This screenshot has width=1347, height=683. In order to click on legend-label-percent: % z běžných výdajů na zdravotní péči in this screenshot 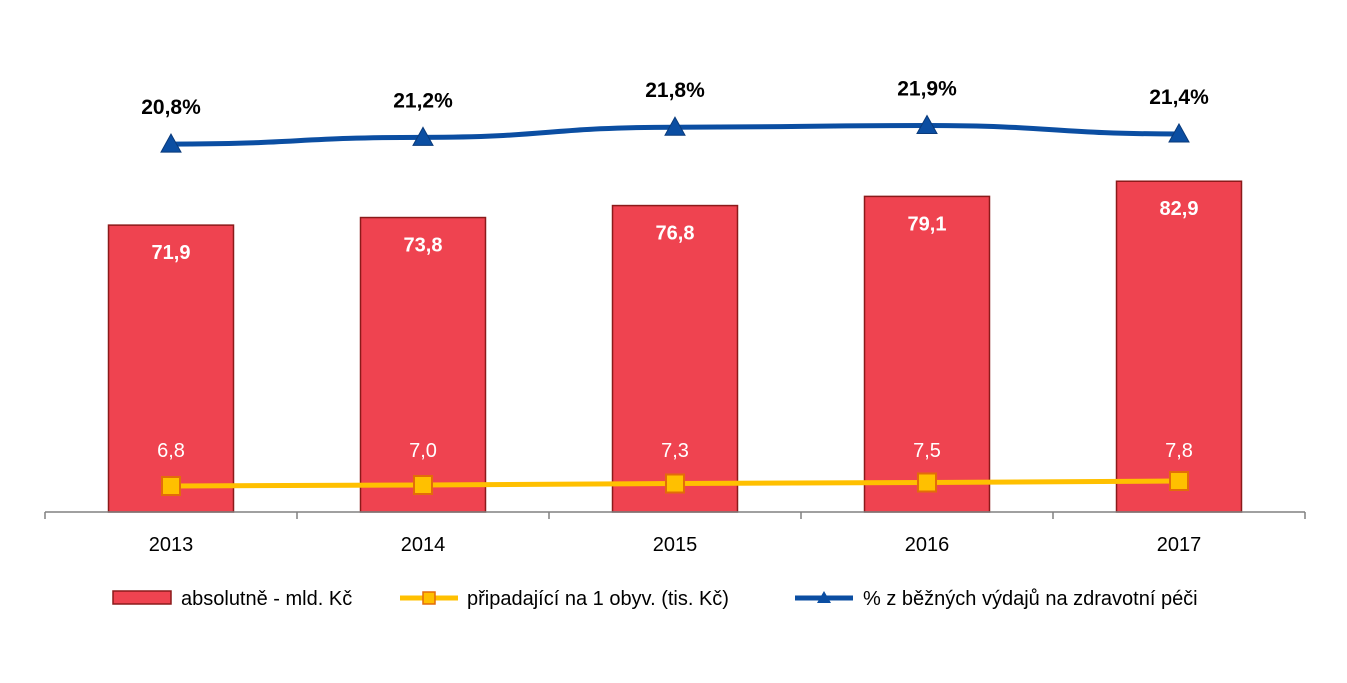, I will do `click(1030, 599)`.